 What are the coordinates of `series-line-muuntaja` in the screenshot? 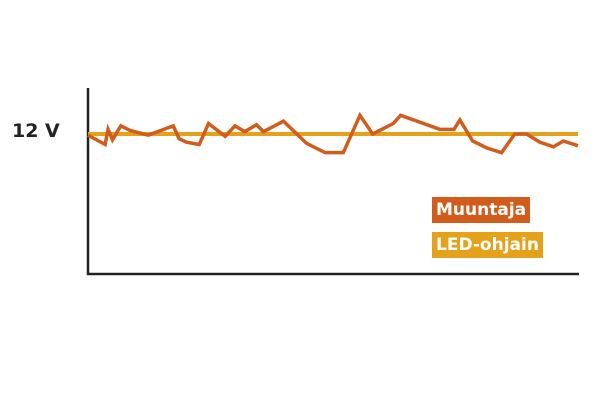 It's located at (333, 133).